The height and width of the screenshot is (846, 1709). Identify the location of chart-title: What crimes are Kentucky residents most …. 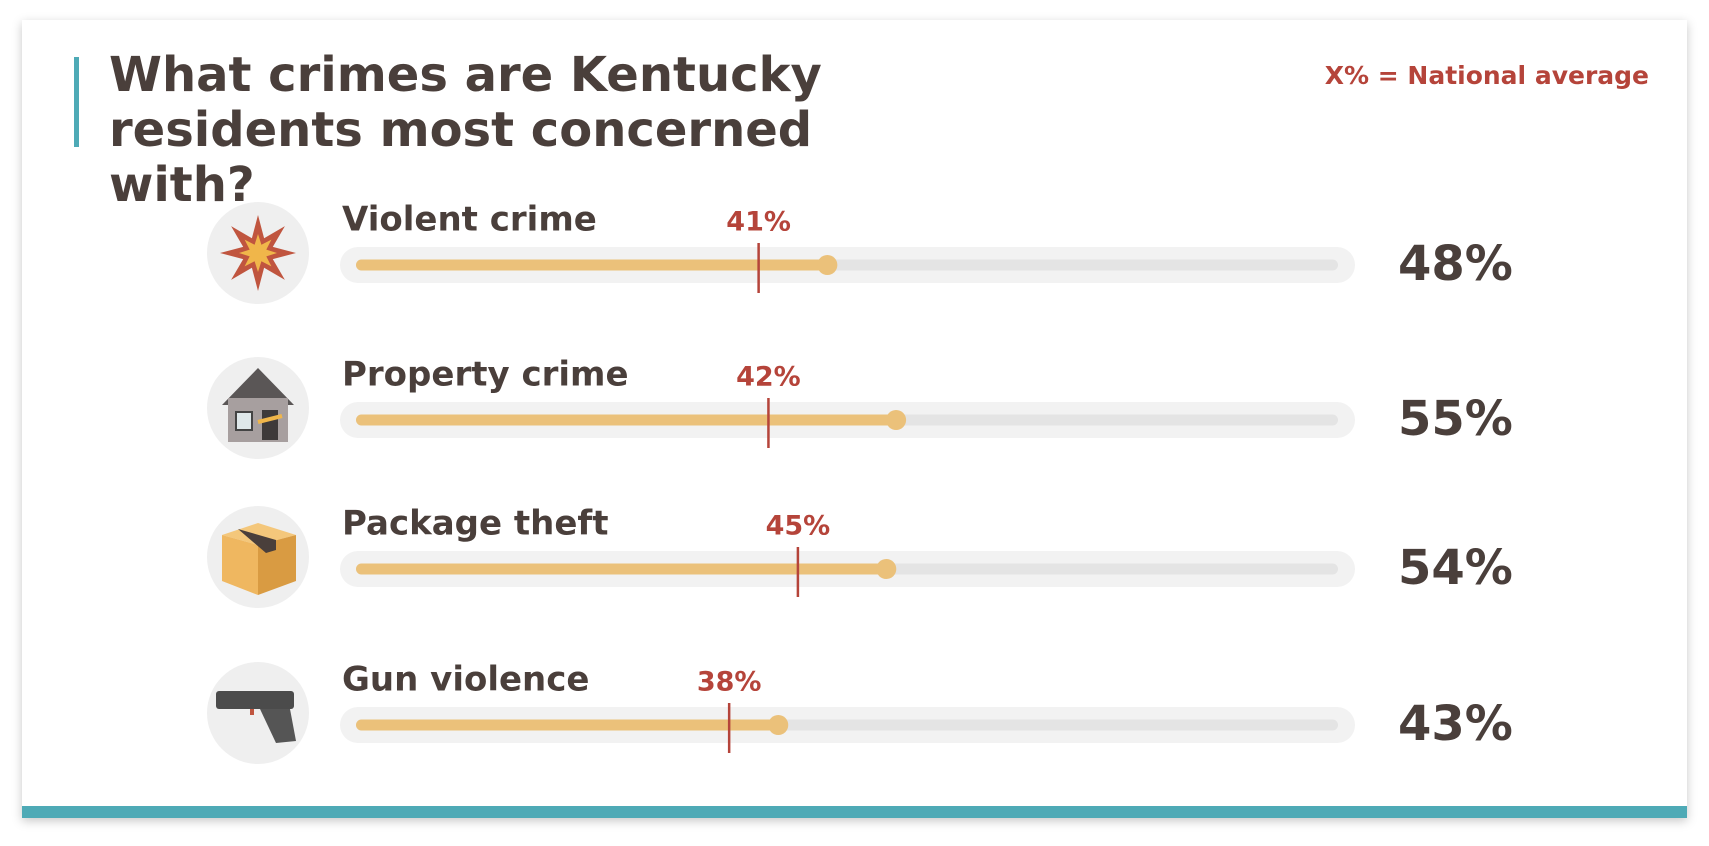
(465, 130).